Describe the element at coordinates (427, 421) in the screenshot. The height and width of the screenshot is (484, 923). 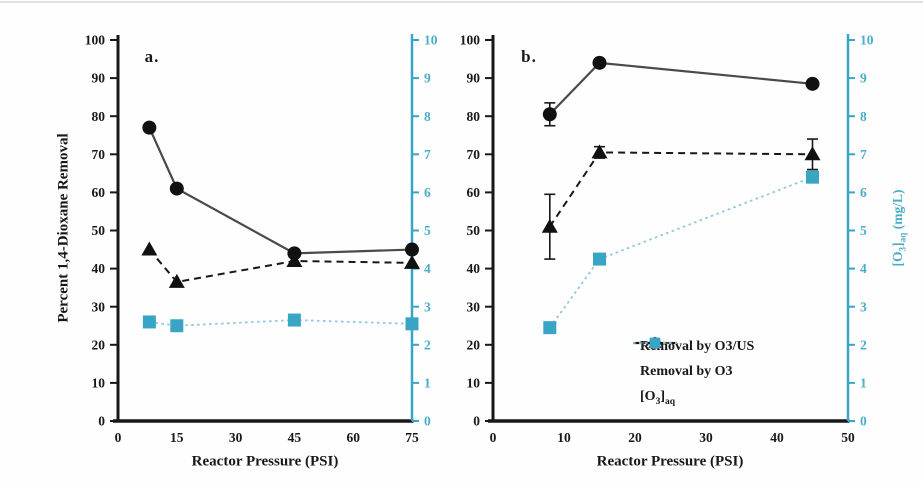
I see `right-tick-label-a: 0` at that location.